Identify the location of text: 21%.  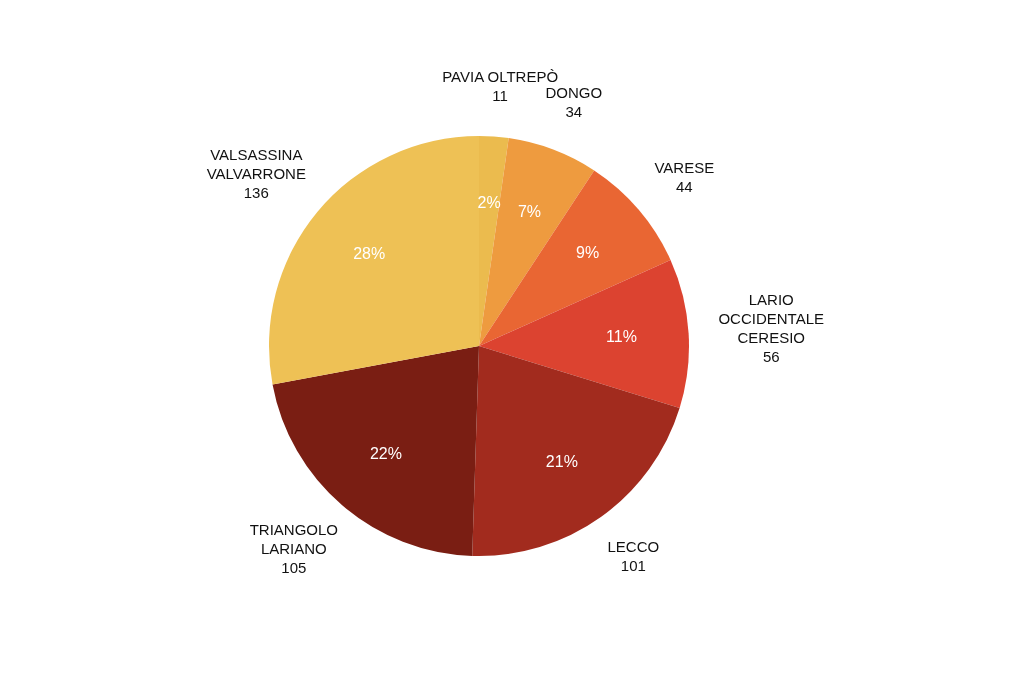
(561, 461).